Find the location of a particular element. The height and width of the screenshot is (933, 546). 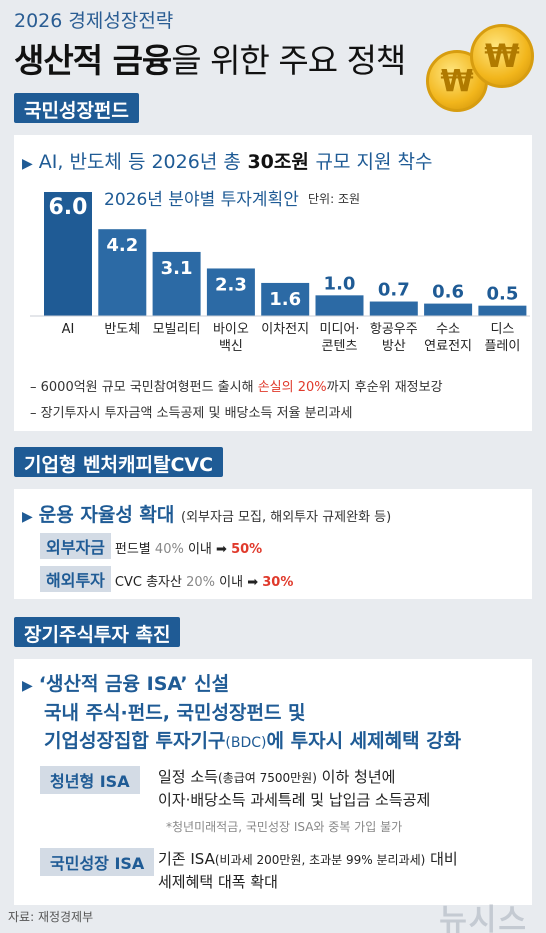

category-label-2: 모빌리티 is located at coordinates (177, 329).